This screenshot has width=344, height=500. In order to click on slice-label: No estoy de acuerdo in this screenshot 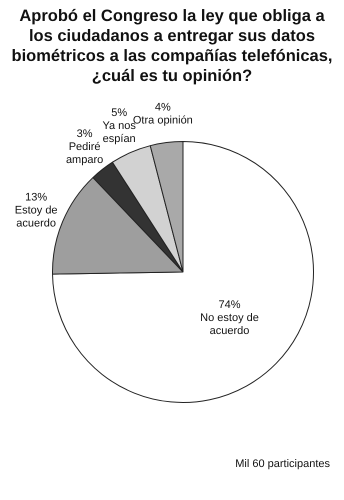, I will do `click(229, 324)`.